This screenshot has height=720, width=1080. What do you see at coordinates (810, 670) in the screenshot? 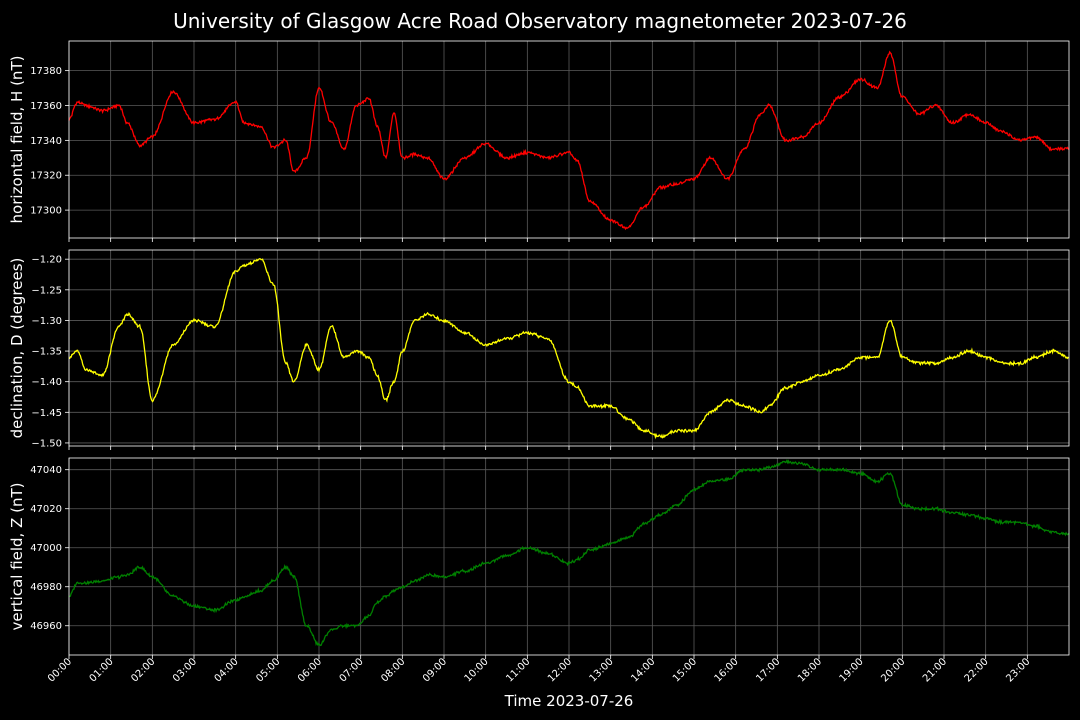
I see `x-tick-label: 18:00` at bounding box center [810, 670].